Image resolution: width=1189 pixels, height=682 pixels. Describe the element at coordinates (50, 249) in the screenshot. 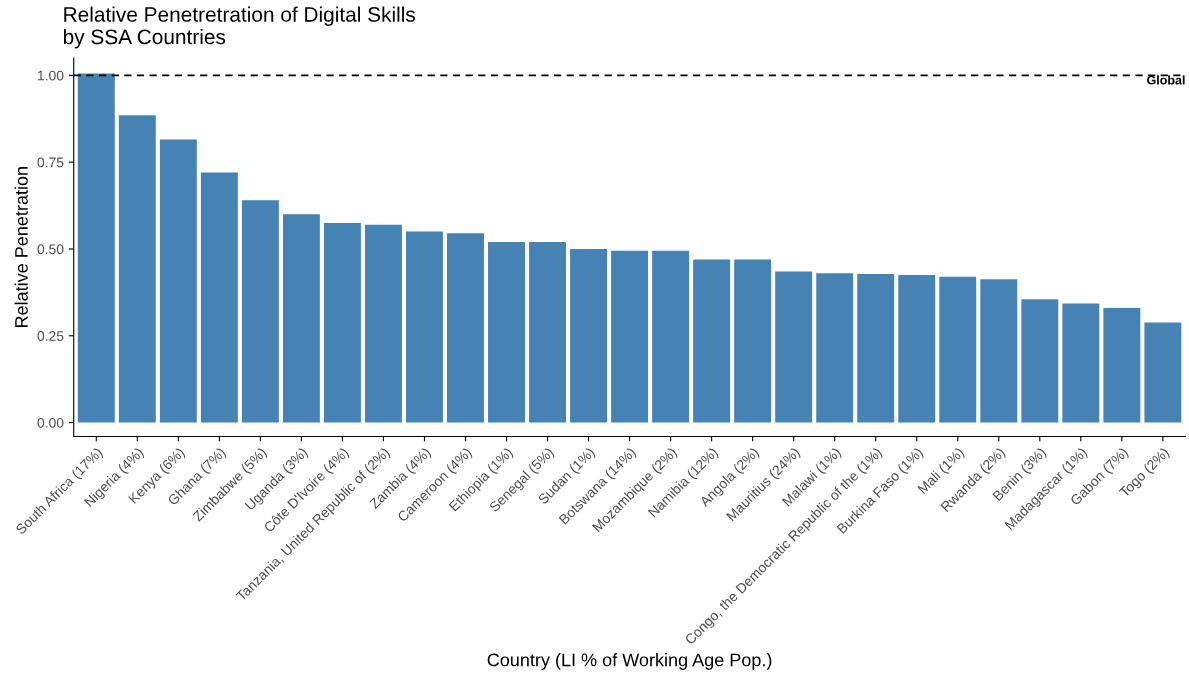

I see `y-tick-label: 0.50` at that location.